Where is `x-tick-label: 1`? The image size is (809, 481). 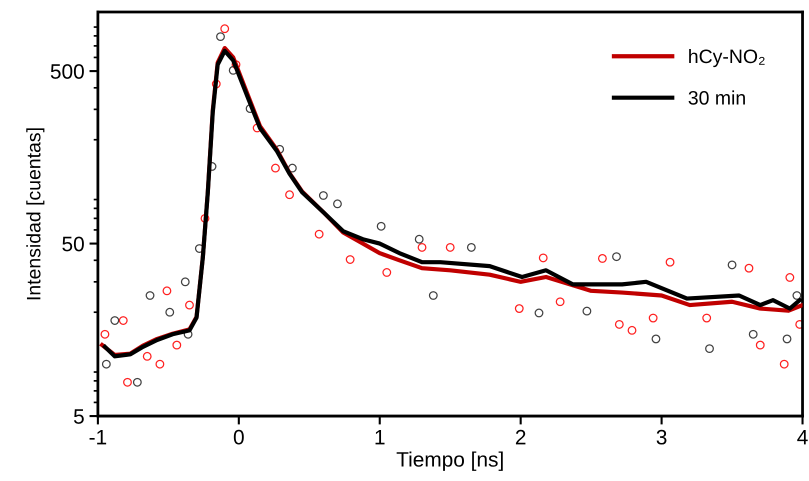 x-tick-label: 1 is located at coordinates (380, 437).